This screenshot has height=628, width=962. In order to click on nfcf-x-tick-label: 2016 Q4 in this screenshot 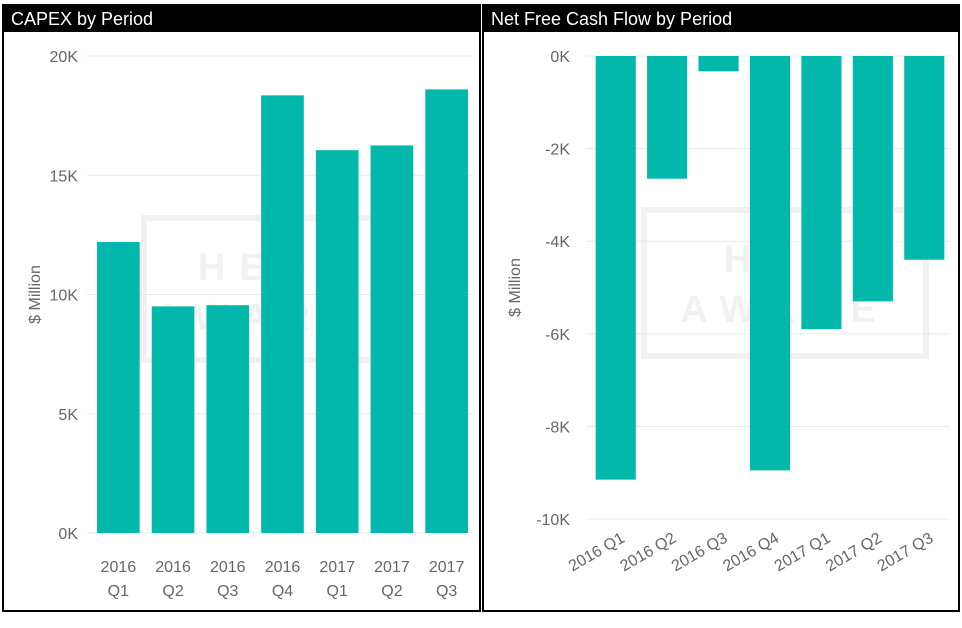, I will do `click(751, 552)`.